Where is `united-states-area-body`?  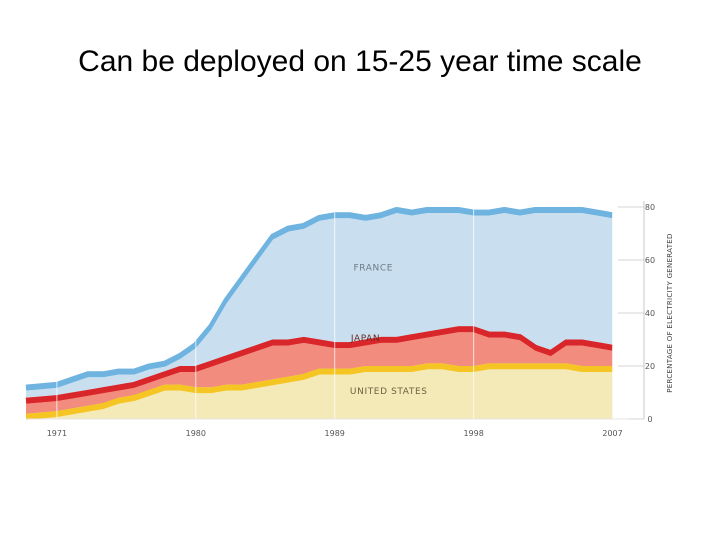
united-states-area-body is located at coordinates (319, 394).